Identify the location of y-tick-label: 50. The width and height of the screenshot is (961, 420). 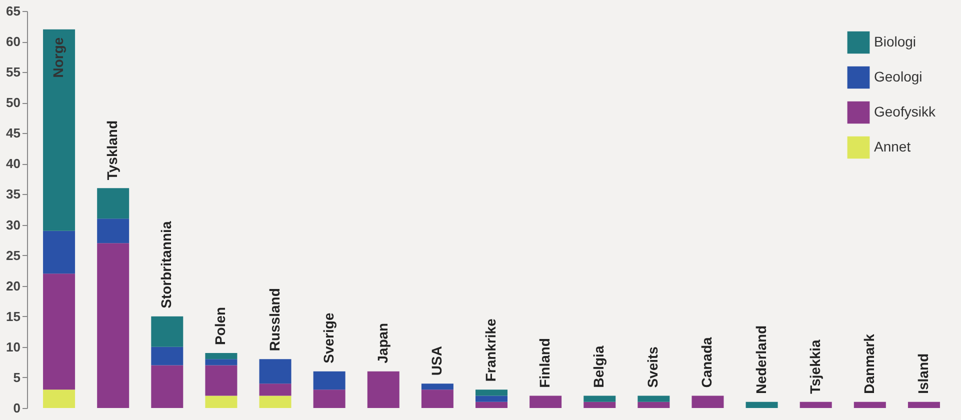
(13, 102).